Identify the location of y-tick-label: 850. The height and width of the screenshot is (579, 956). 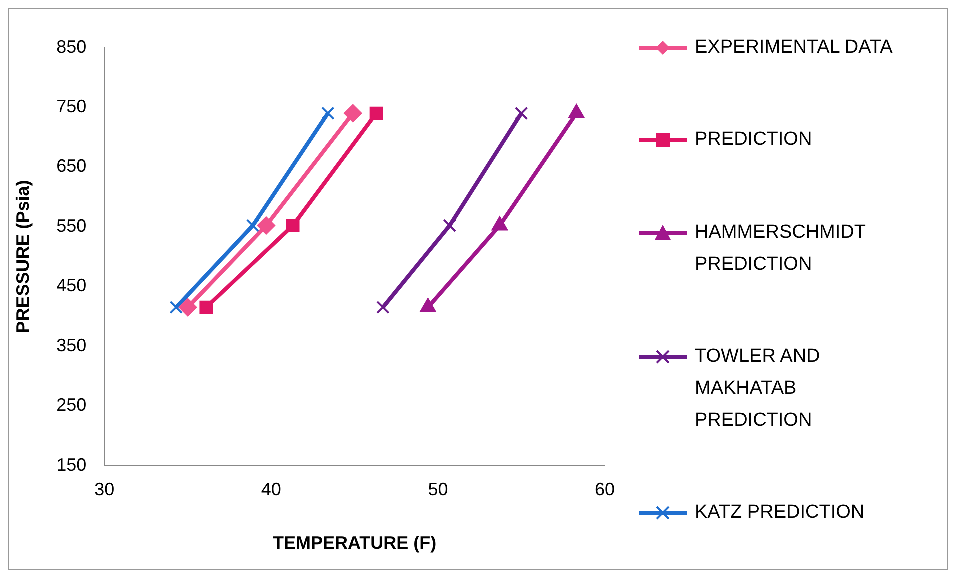
(71, 46).